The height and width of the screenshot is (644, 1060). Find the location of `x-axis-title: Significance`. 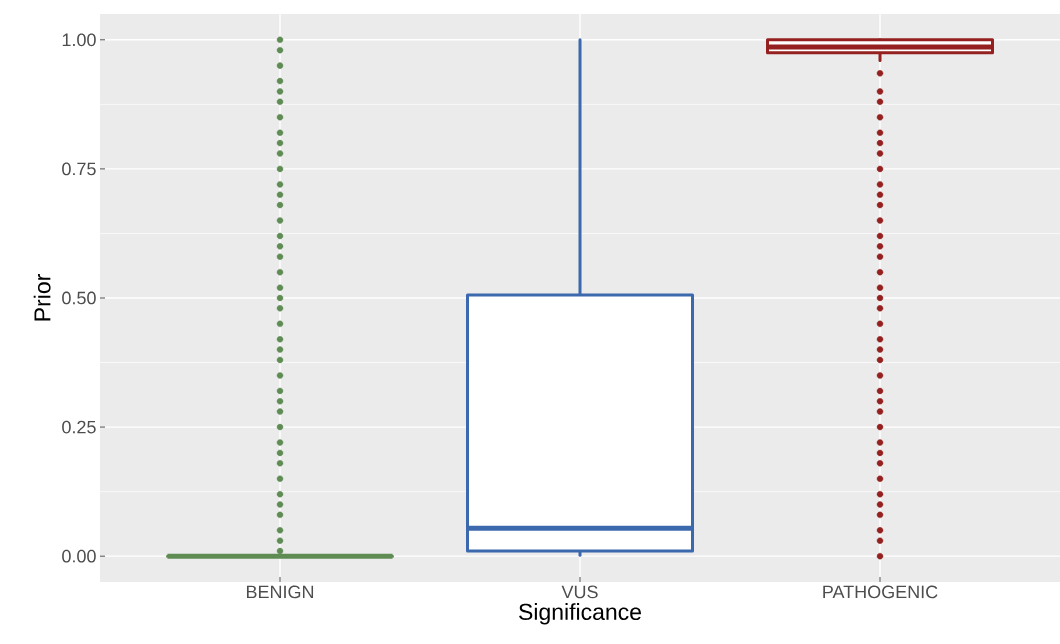

x-axis-title: Significance is located at coordinates (580, 614).